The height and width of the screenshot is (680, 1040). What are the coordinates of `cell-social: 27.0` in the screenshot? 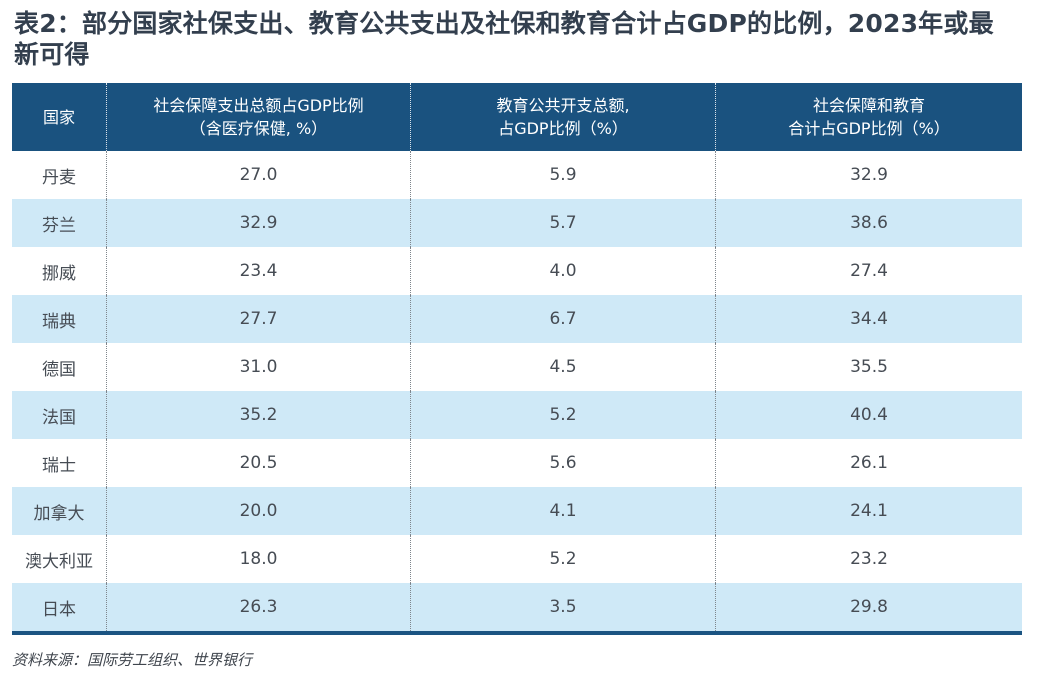 It's located at (258, 175).